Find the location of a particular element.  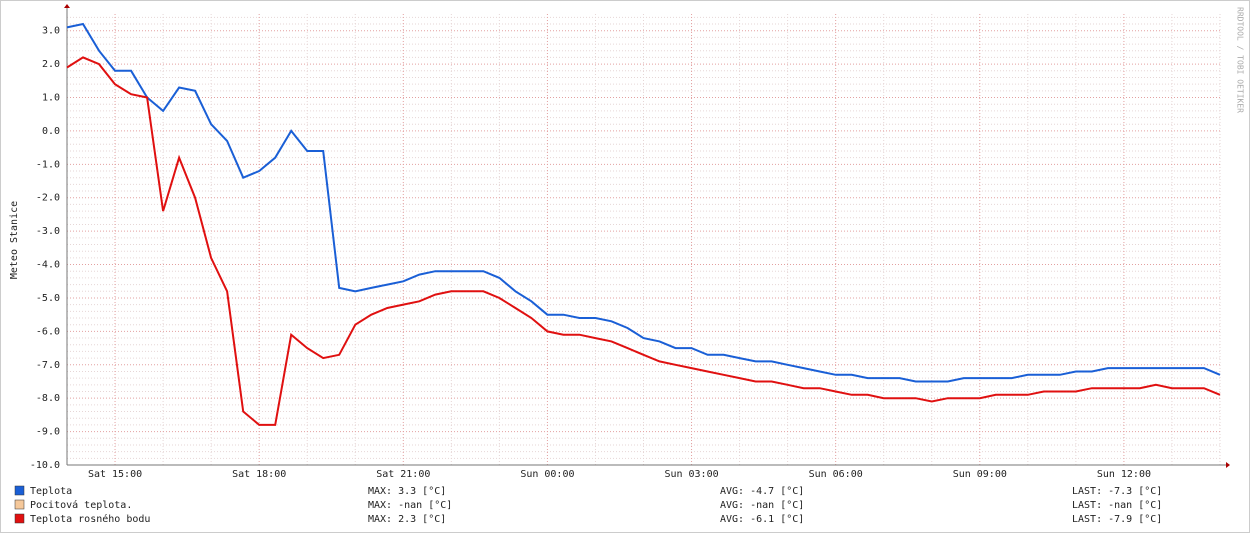

x-tick-label: Sun 06:00 is located at coordinates (836, 474).